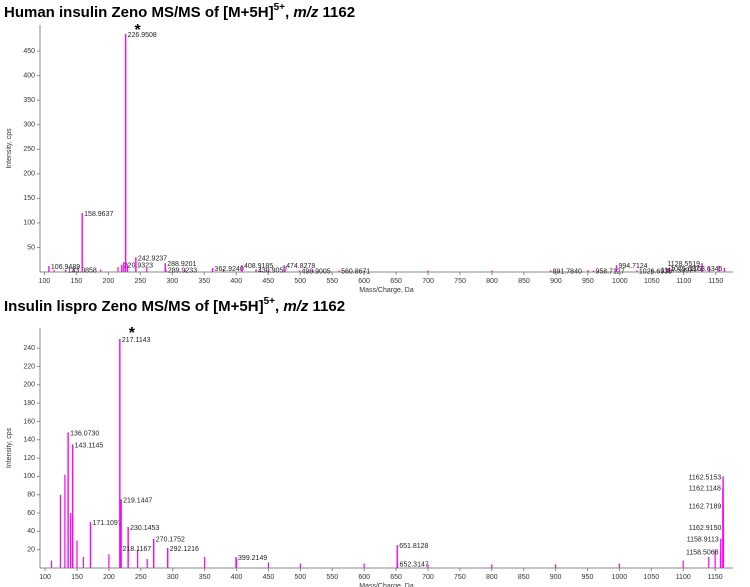  I want to click on peak-label: 242.9237, so click(152, 258).